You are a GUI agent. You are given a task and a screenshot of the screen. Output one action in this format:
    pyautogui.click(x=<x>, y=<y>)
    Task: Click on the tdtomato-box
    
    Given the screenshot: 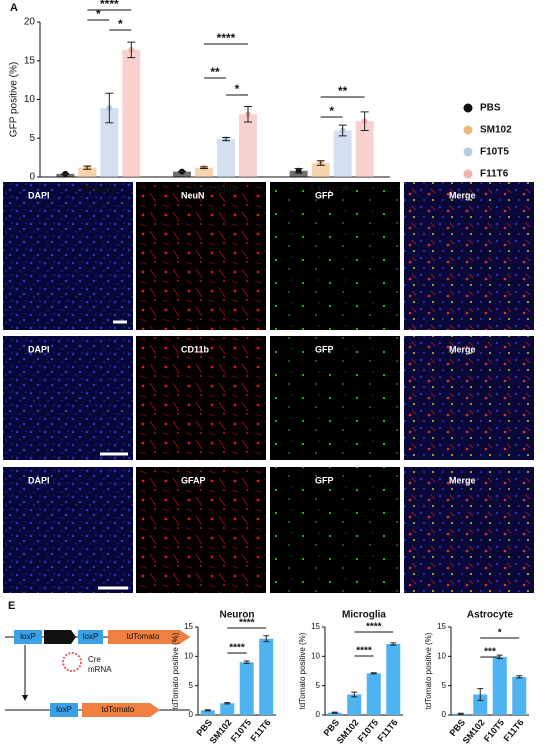 What is the action you would take?
    pyautogui.click(x=149, y=637)
    